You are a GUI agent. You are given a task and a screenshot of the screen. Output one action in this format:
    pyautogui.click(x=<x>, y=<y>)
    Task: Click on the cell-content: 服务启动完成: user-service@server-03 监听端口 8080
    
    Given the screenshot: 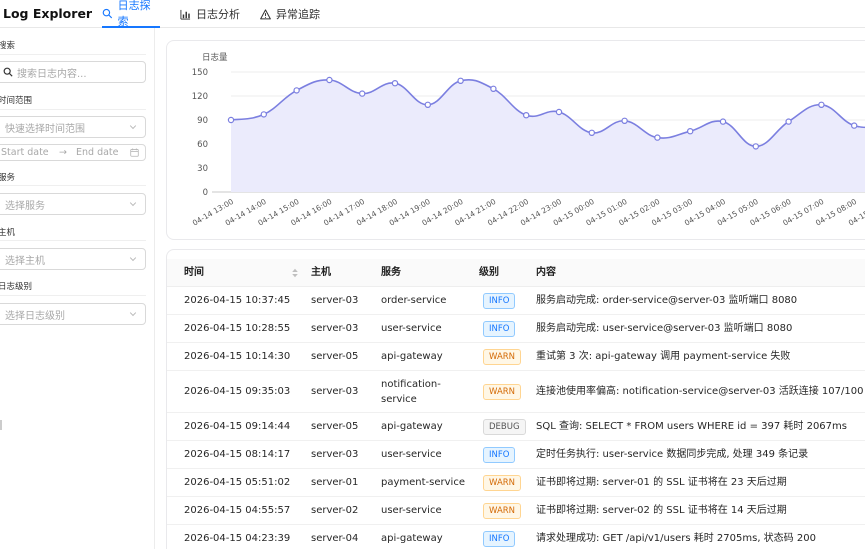 What is the action you would take?
    pyautogui.click(x=700, y=328)
    